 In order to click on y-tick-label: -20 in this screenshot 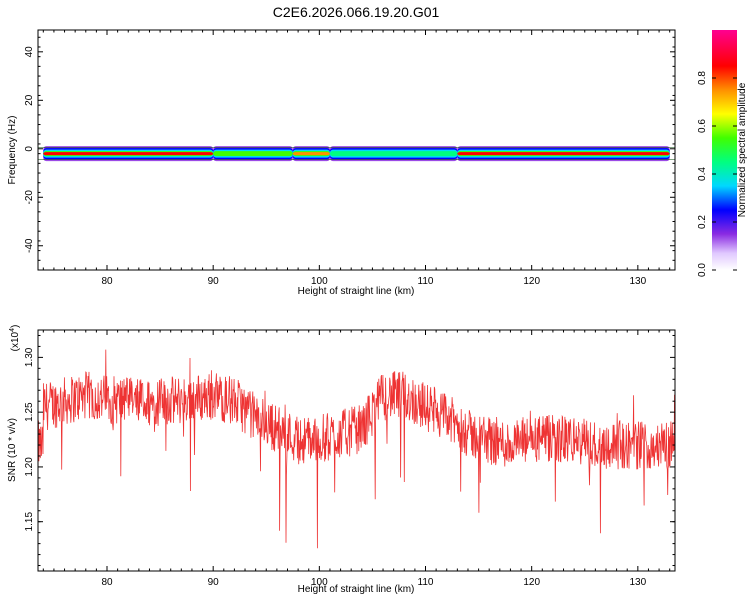, I will do `click(29, 197)`.